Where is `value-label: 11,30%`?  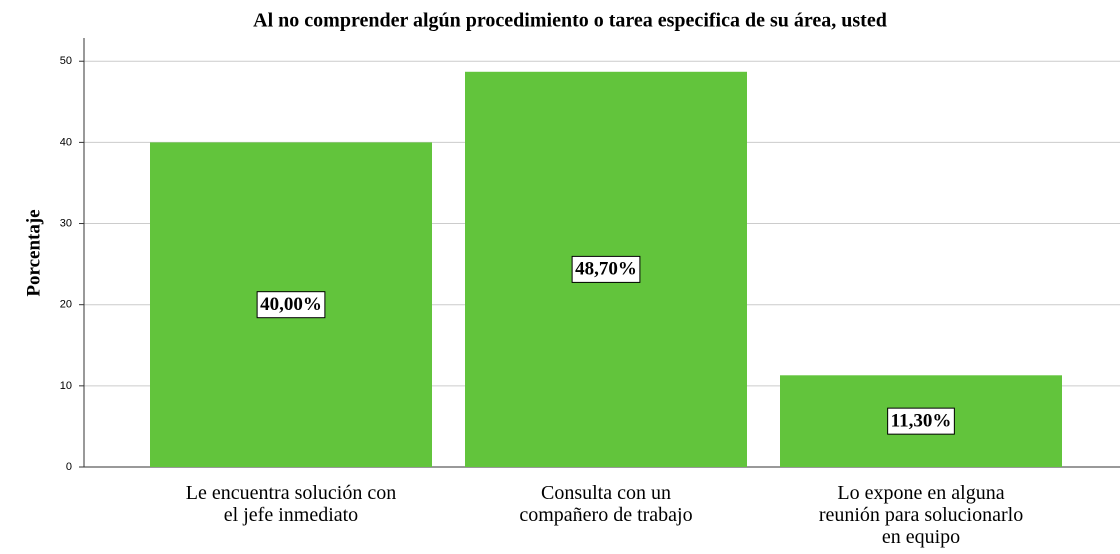
value-label: 11,30% is located at coordinates (921, 421).